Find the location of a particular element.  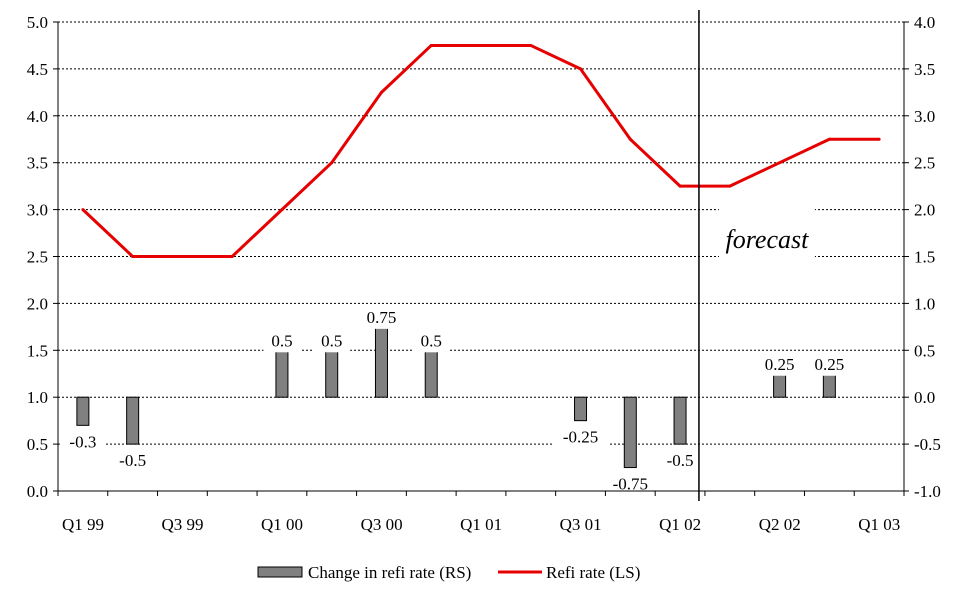

data-label: -0.3 is located at coordinates (82, 441).